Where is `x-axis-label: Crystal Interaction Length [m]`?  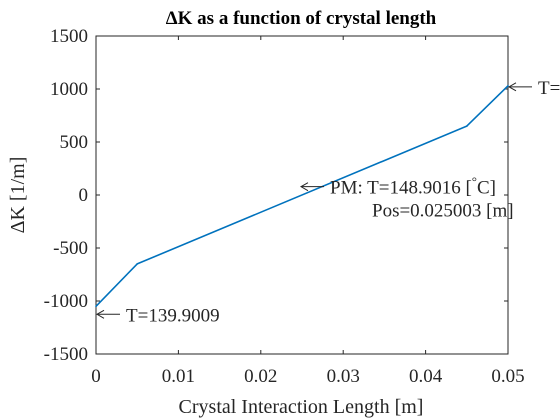
x-axis-label: Crystal Interaction Length [m] is located at coordinates (301, 407).